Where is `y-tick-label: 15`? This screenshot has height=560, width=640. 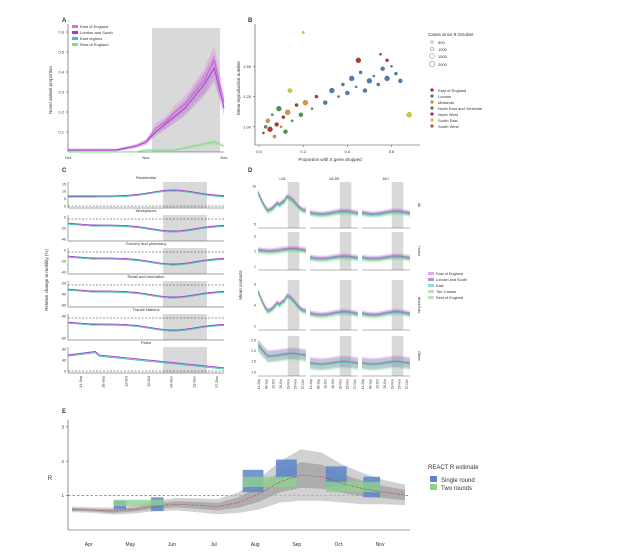
y-tick-label: 15 is located at coordinates (64, 184).